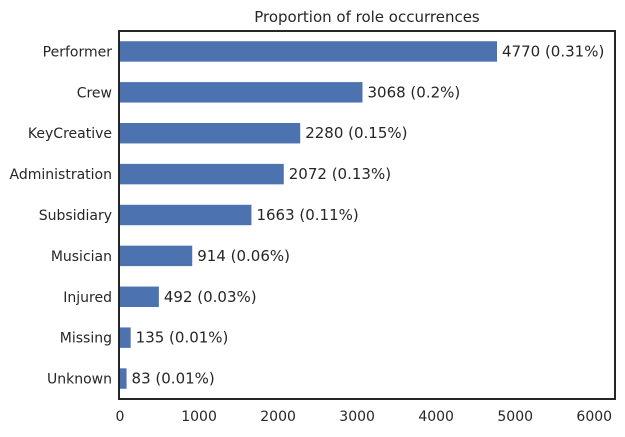 The image size is (625, 437). I want to click on bar-value-label: 2280 (0.15%), so click(356, 133).